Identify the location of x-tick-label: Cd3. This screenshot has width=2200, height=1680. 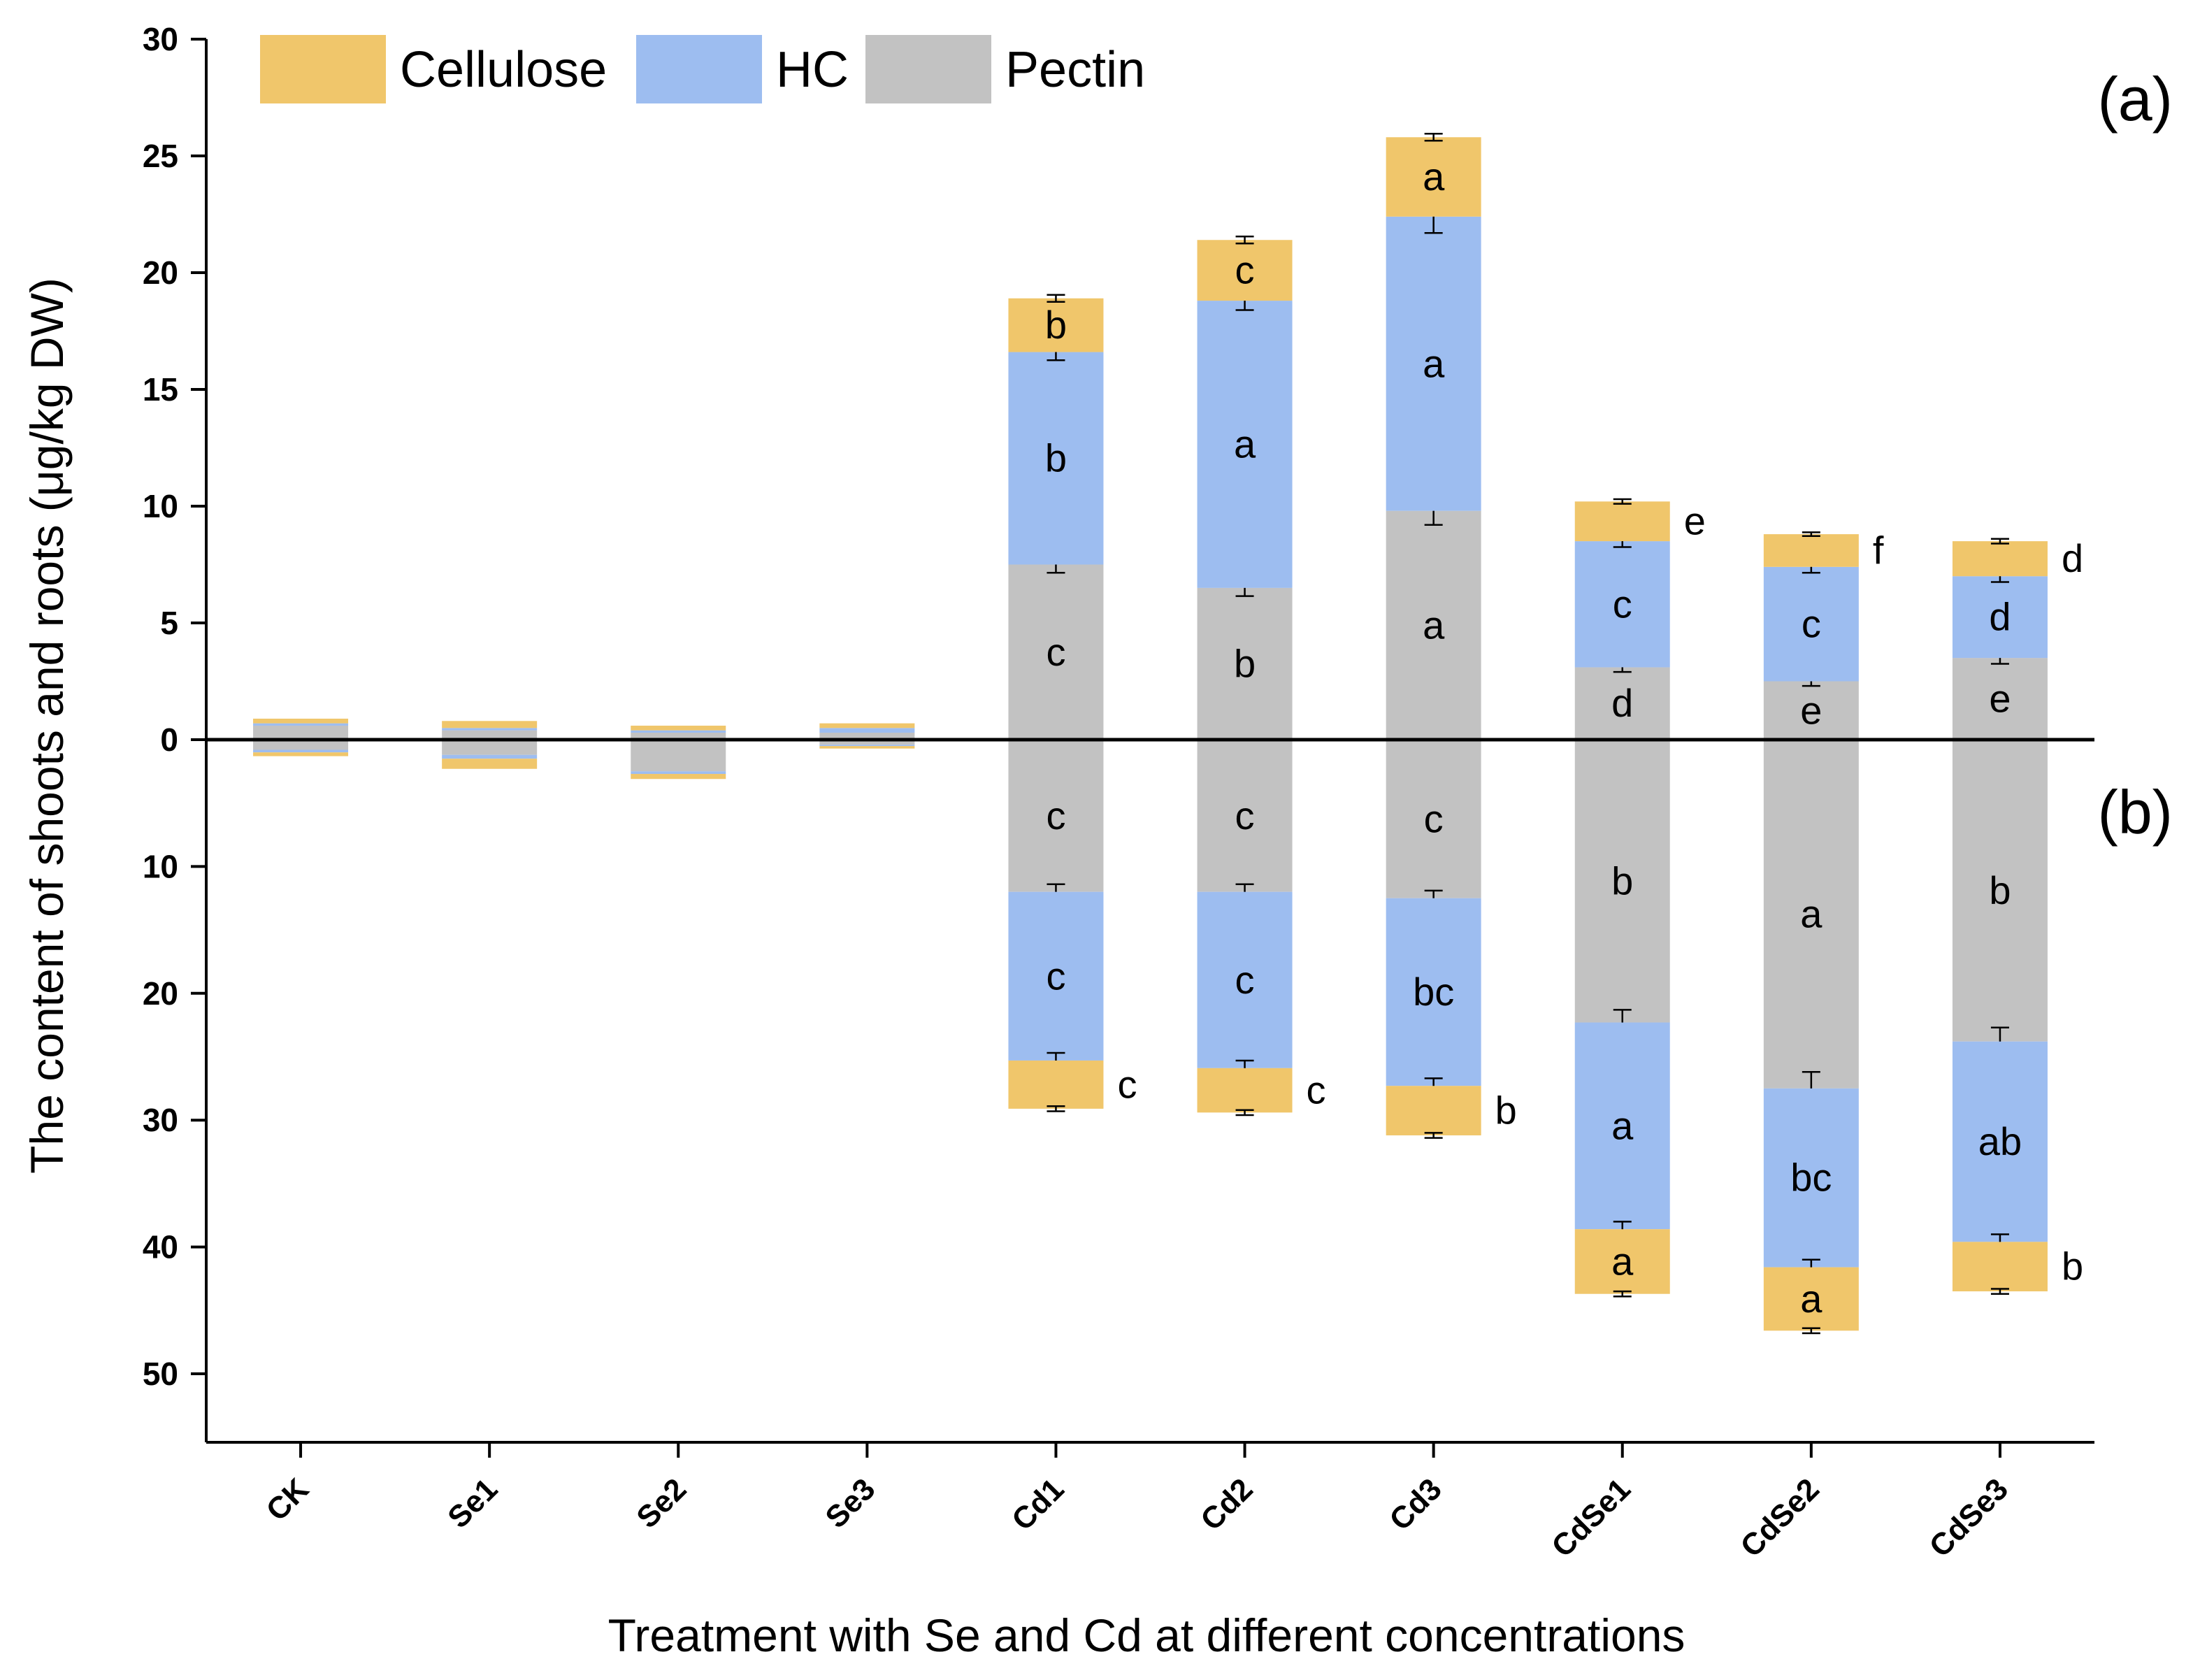
(1415, 1504).